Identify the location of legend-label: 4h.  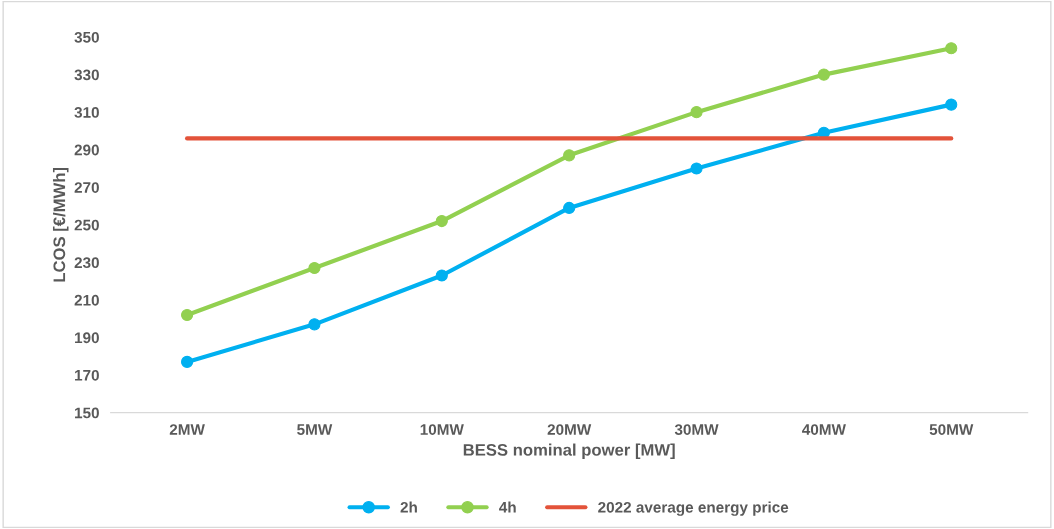
(507, 507).